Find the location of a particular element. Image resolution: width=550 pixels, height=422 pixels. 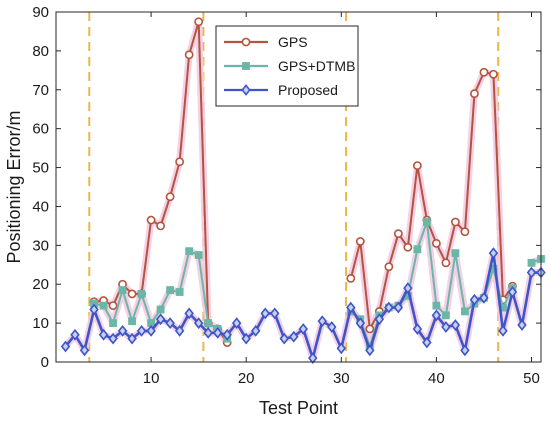

y-tick-label: 80 is located at coordinates (40, 51).